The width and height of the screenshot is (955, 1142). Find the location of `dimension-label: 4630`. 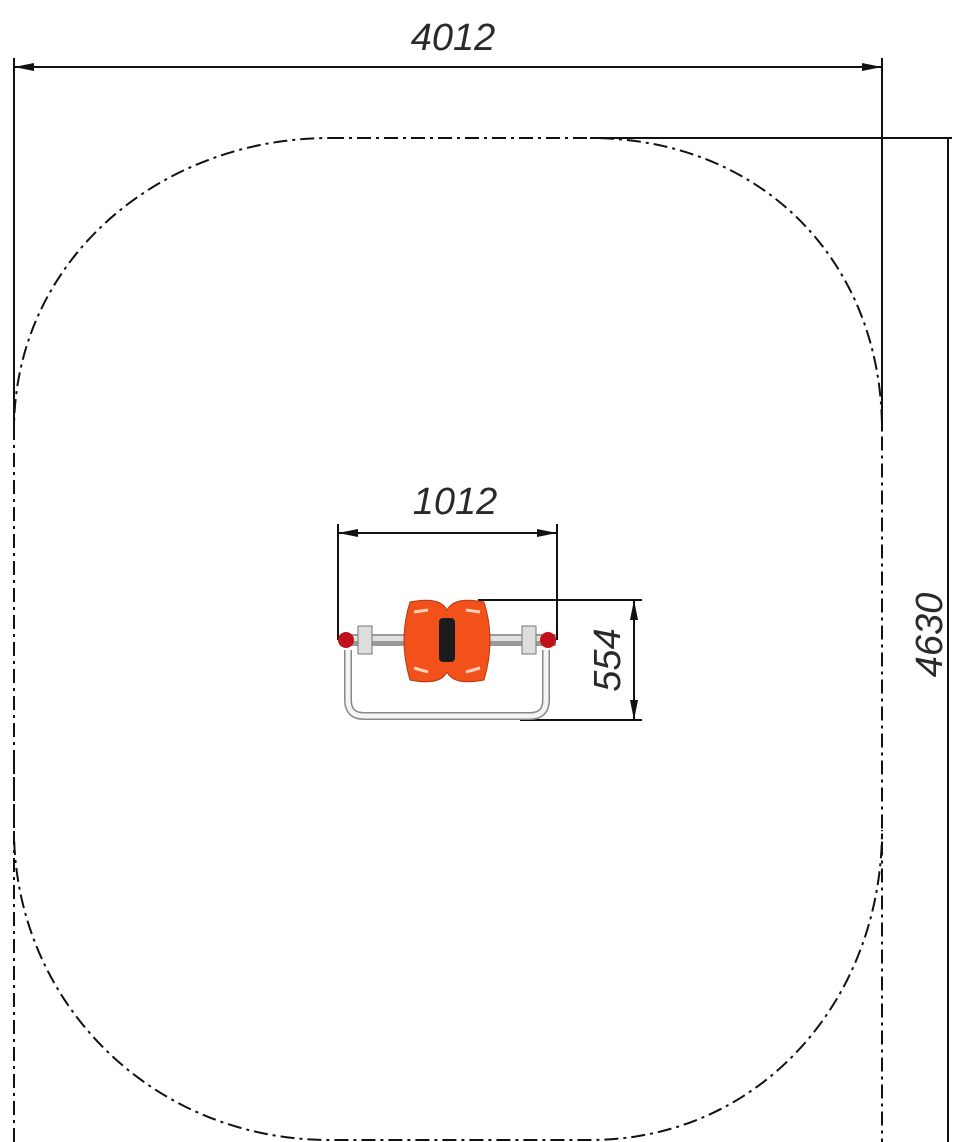

dimension-label: 4630 is located at coordinates (930, 635).